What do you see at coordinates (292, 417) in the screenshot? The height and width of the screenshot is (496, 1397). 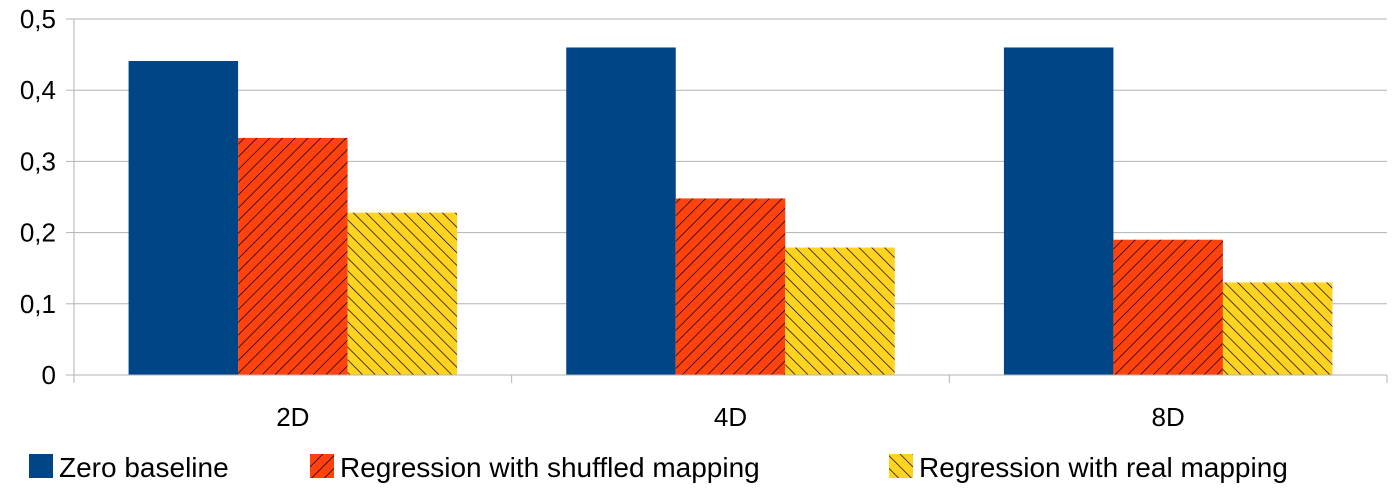 I see `x-tick-label: 2D` at bounding box center [292, 417].